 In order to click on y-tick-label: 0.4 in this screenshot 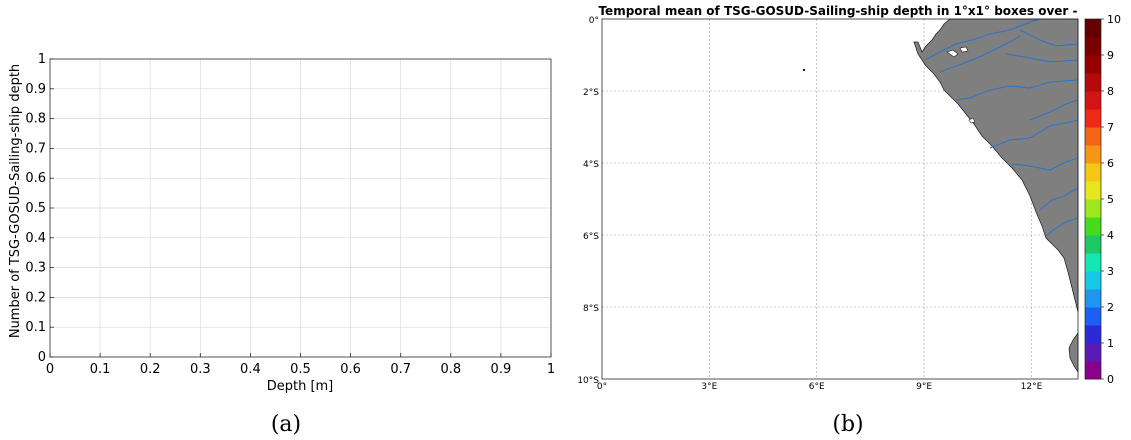, I will do `click(35, 238)`.